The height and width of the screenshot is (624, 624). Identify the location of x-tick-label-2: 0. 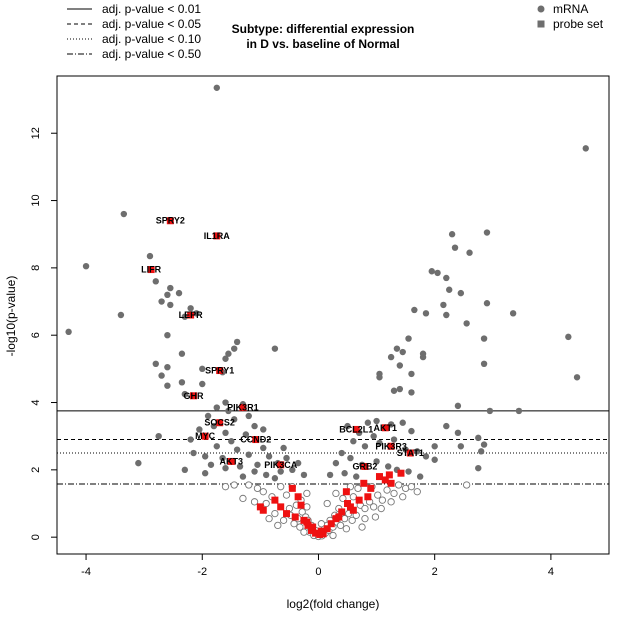
(318, 572).